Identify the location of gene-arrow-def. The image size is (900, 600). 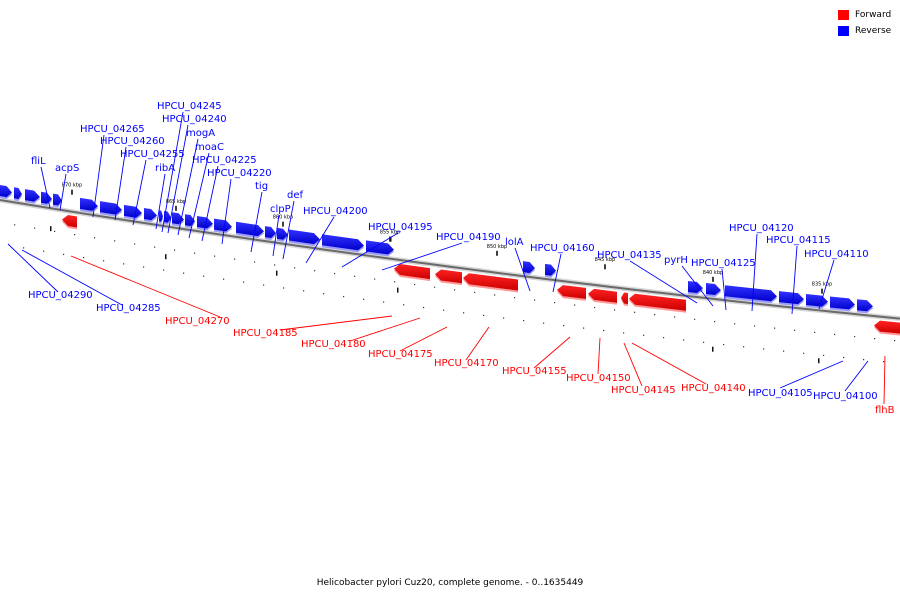
(282, 233).